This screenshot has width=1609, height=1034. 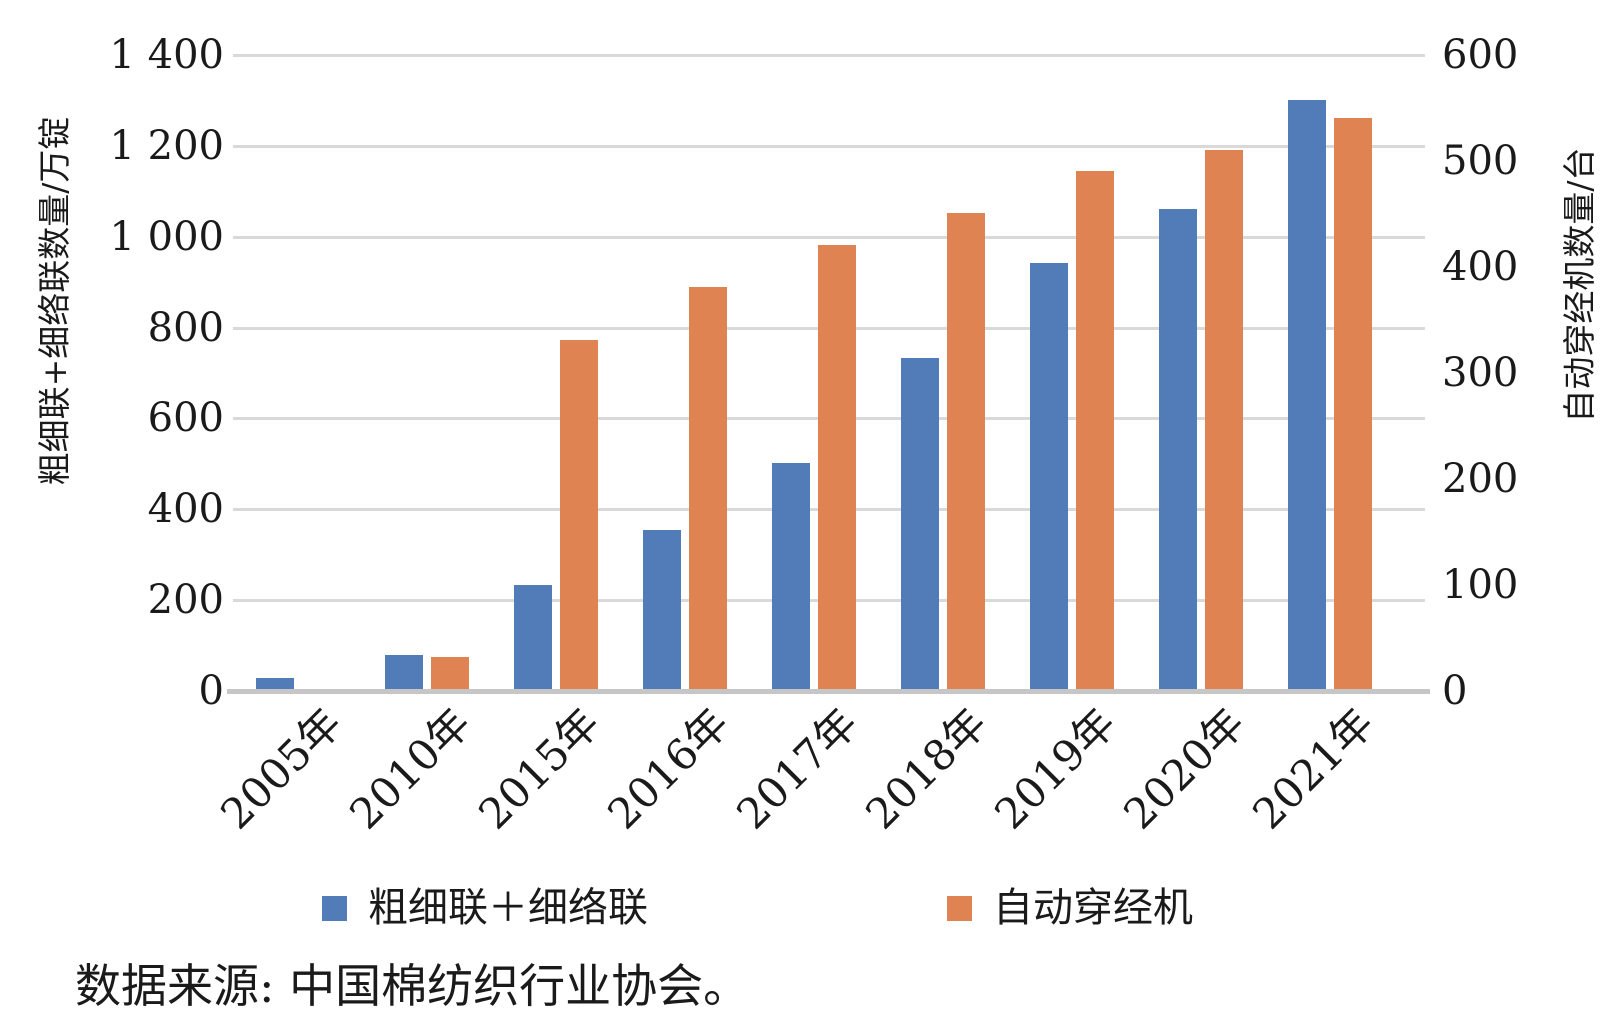 What do you see at coordinates (828, 691) in the screenshot?
I see `x-axis-line` at bounding box center [828, 691].